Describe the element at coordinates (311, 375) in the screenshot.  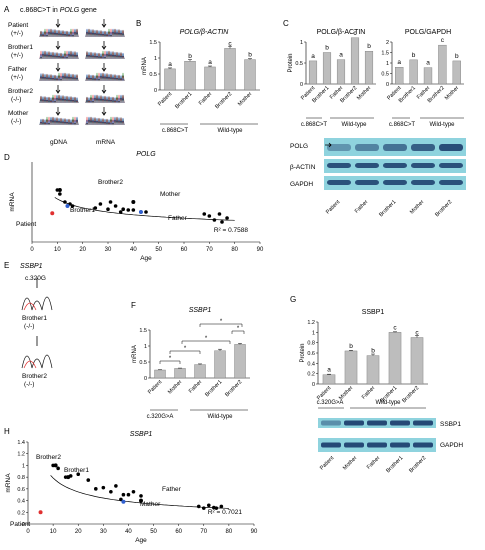
I see `y-tick-label: 0.2` at that location.